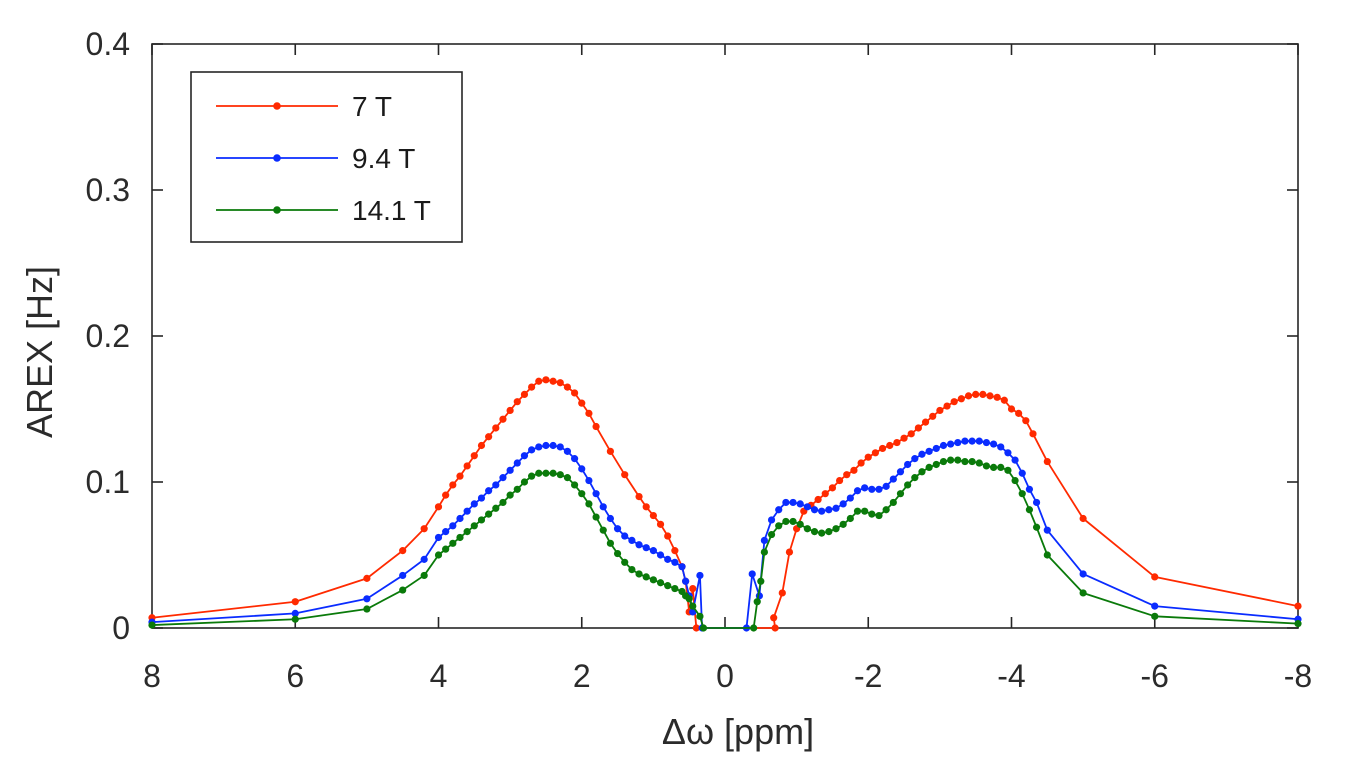 This screenshot has width=1357, height=771. I want to click on x-tick-label: 0, so click(725, 676).